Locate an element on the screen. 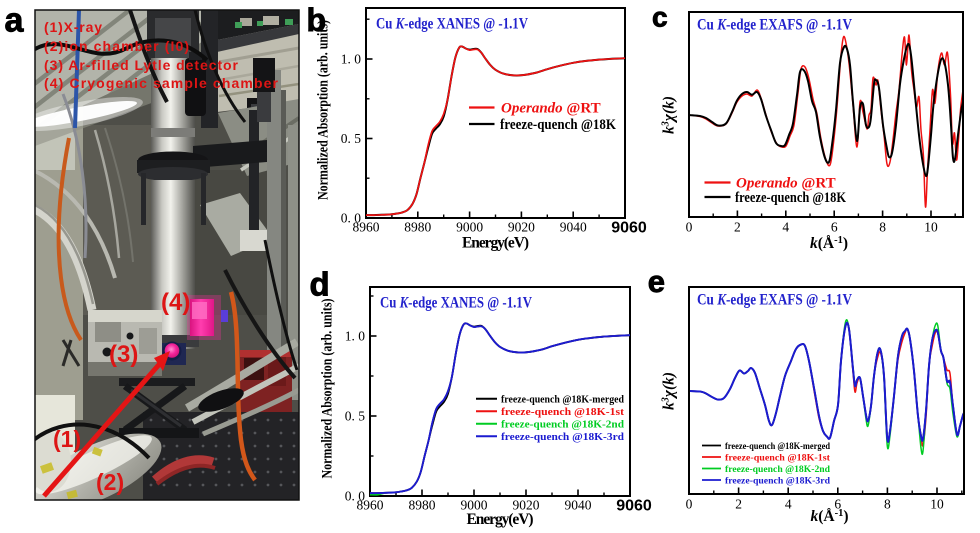  svg-text: (4) Cryogenic sample chamber is located at coordinates (161, 83).